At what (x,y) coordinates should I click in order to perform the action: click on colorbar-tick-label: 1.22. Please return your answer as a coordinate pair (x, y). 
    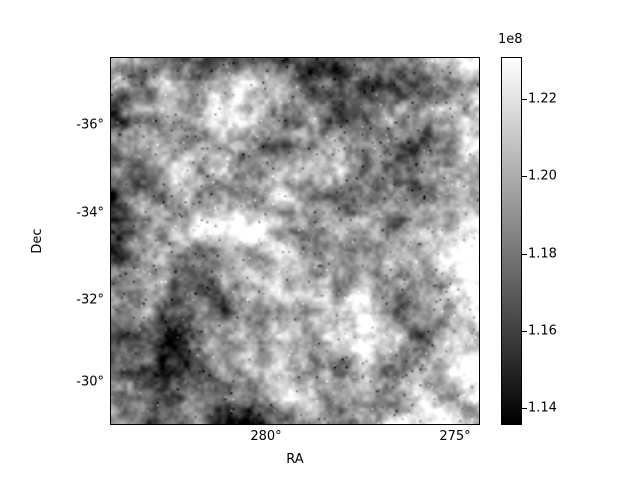
    Looking at the image, I should click on (542, 99).